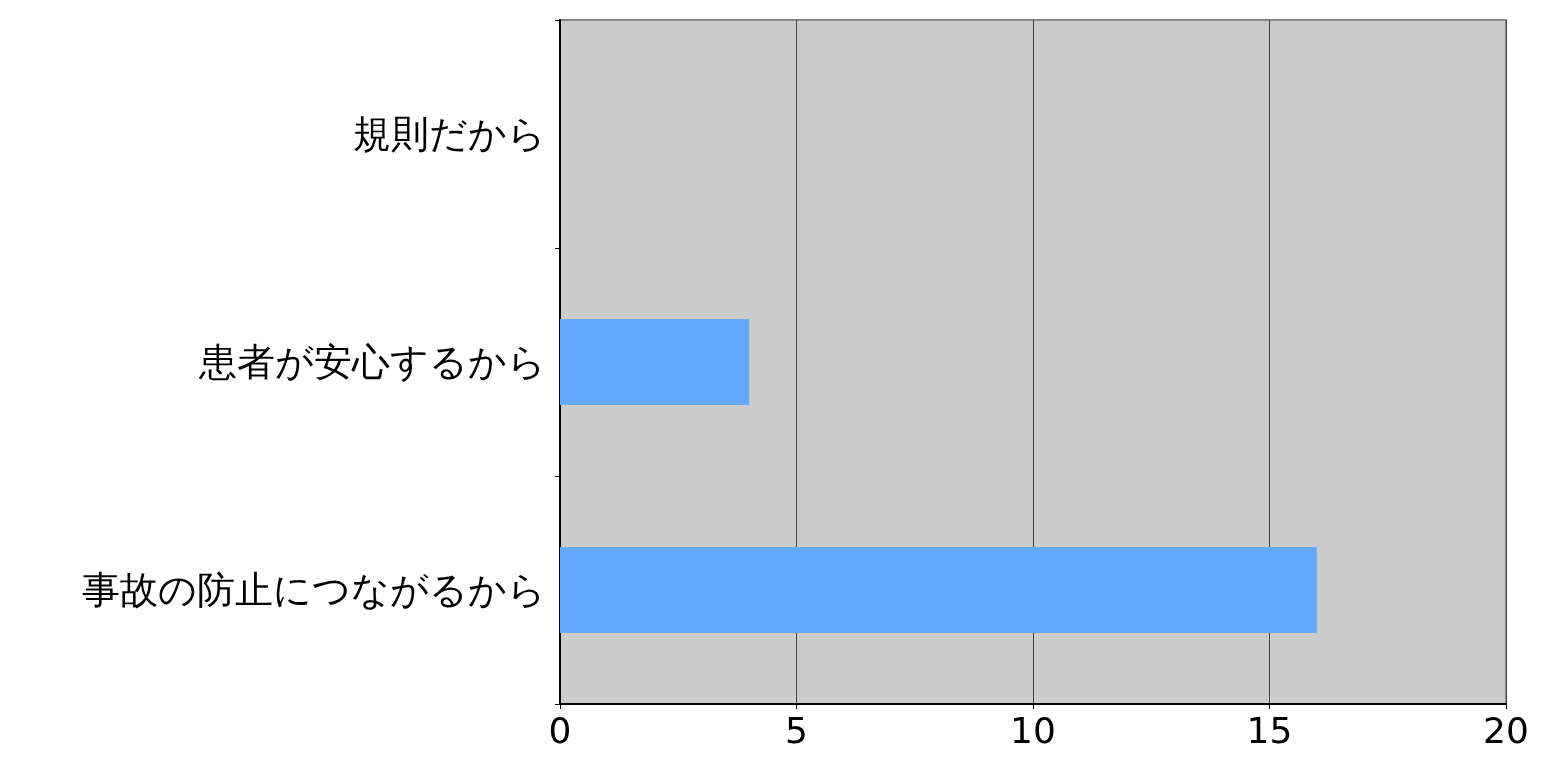 The height and width of the screenshot is (764, 1556). What do you see at coordinates (560, 730) in the screenshot?
I see `x-tick-label: 0` at bounding box center [560, 730].